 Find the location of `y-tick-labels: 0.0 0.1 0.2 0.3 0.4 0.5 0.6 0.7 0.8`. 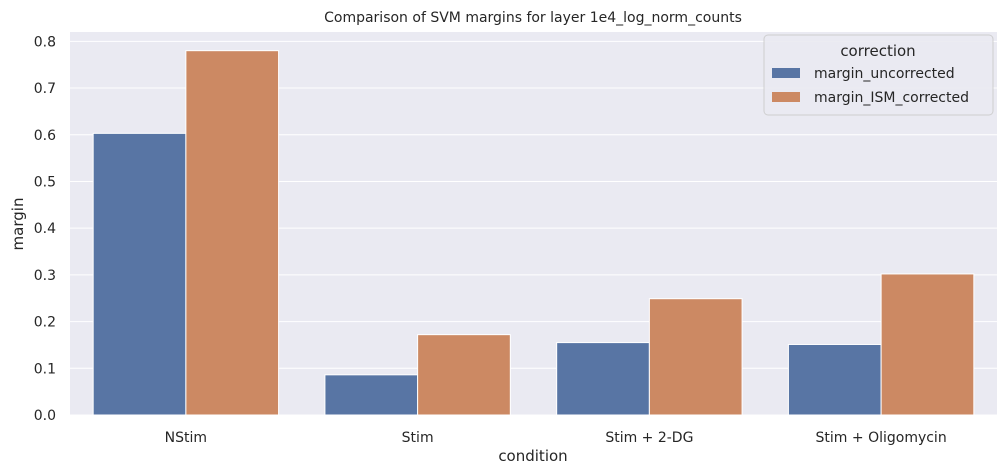

y-tick-labels: 0.0 0.1 0.2 0.3 0.4 0.5 0.6 0.7 0.8 is located at coordinates (45, 229).